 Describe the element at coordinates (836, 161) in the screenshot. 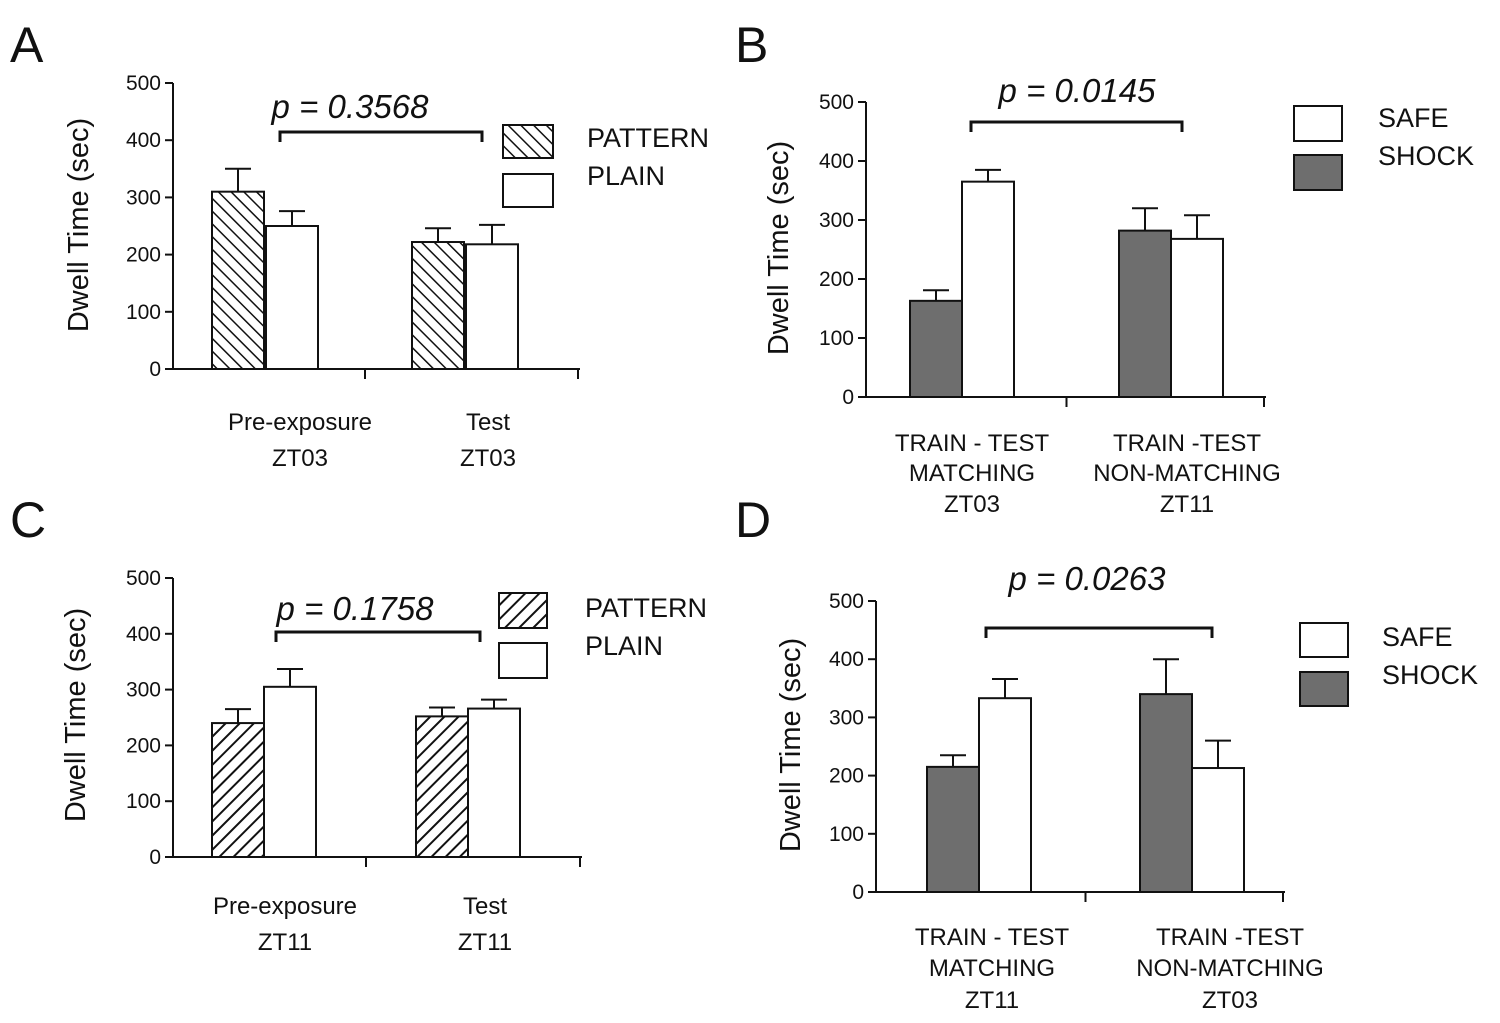

I see `panel-b-y-tick-label-4: 400` at that location.